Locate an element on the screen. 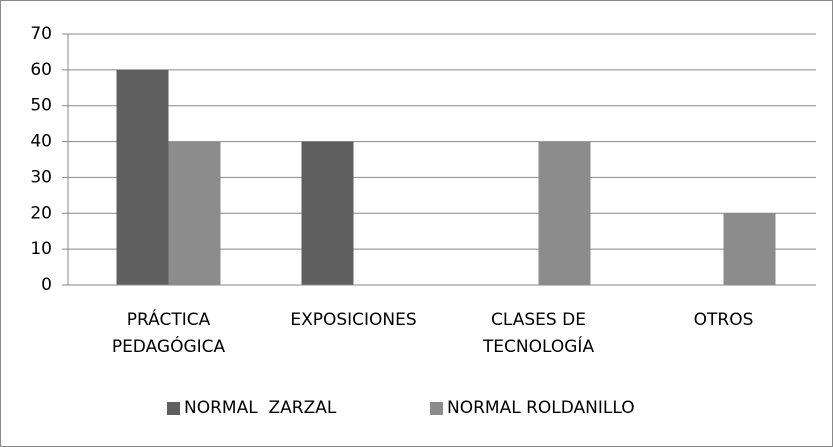 This screenshot has height=447, width=833. legend-label: NORMAL ZARZAL is located at coordinates (260, 408).